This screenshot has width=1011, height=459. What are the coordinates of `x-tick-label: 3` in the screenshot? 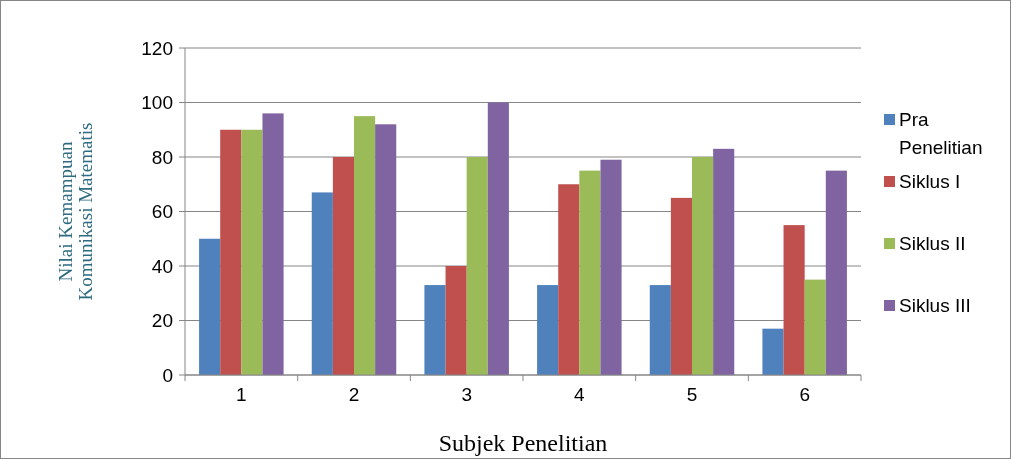 It's located at (466, 394).